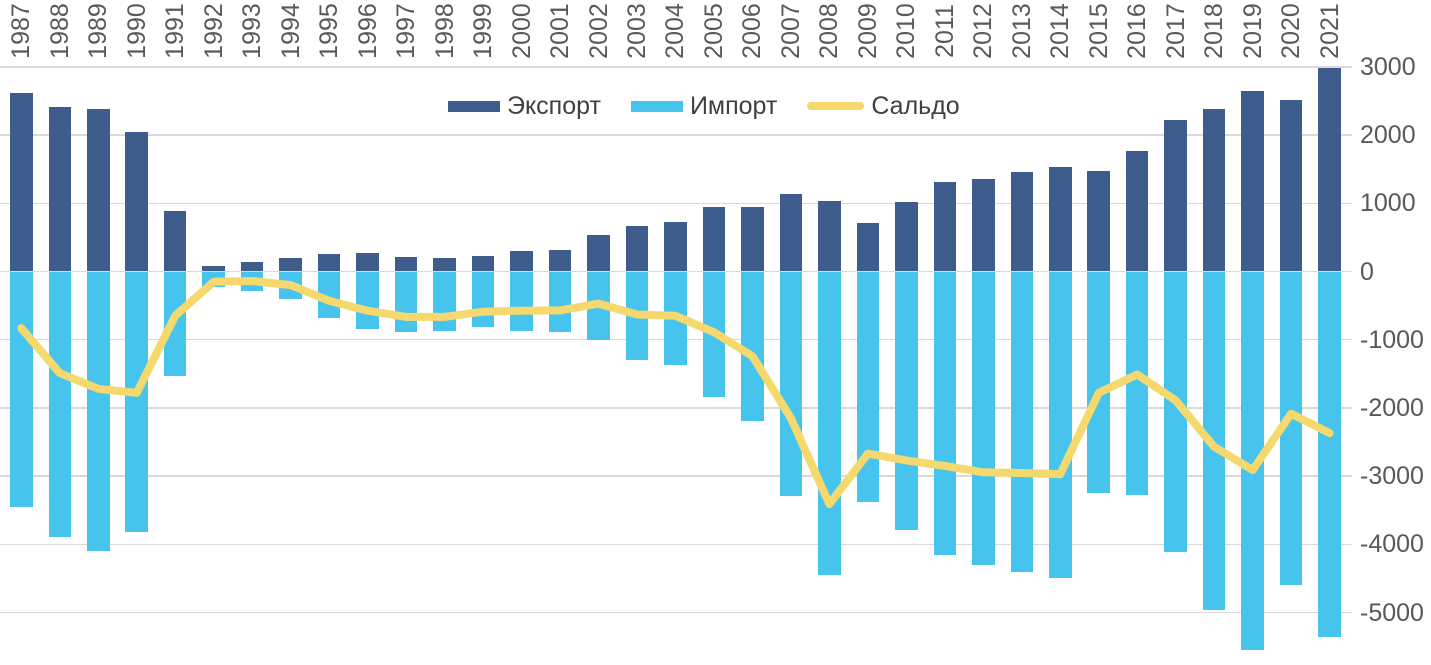  Describe the element at coordinates (474, 106) in the screenshot. I see `export-legend-swatch` at that location.